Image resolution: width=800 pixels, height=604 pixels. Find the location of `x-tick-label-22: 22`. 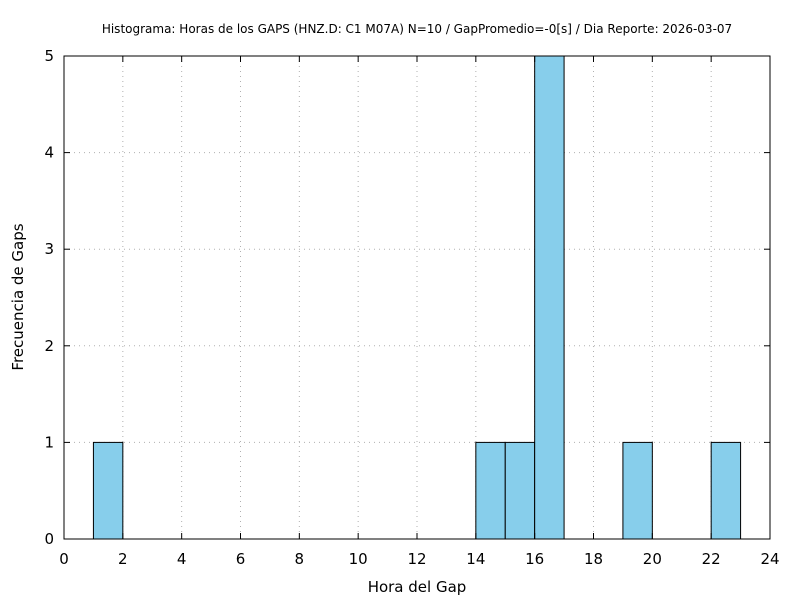

x-tick-label-22: 22 is located at coordinates (711, 559).